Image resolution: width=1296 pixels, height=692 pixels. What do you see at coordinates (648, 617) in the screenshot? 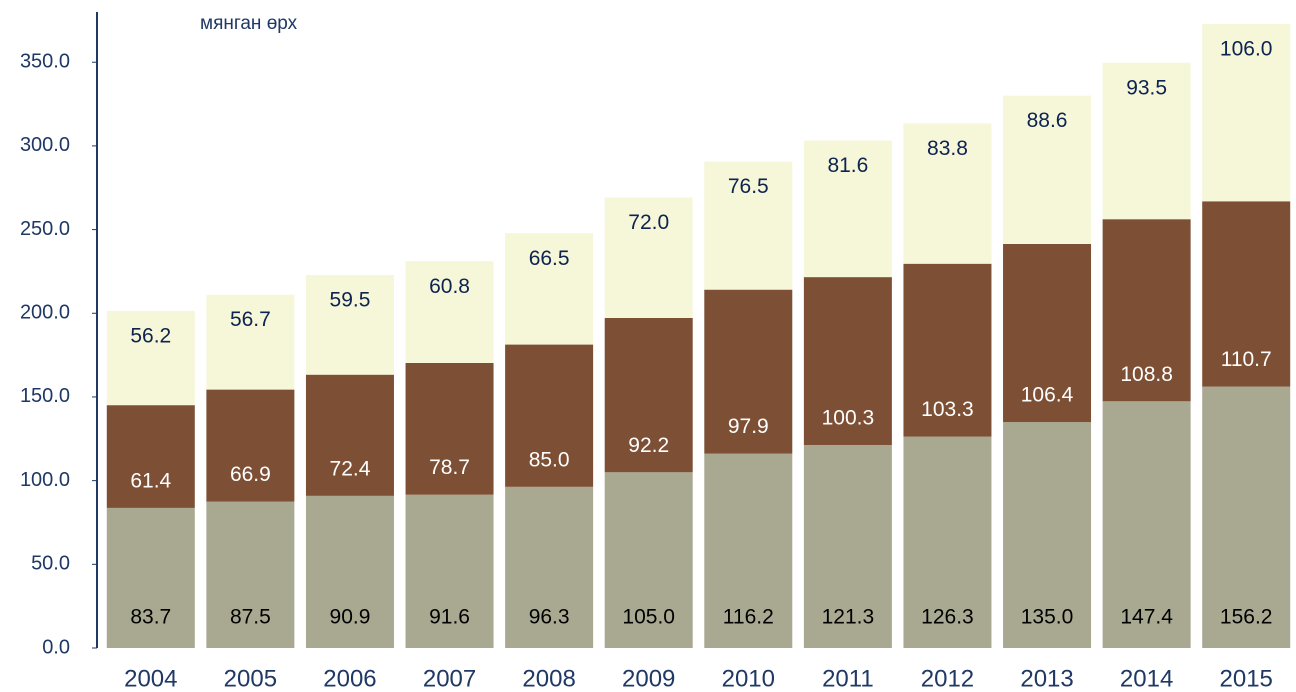
I see `value-label: 105.0` at bounding box center [648, 617].